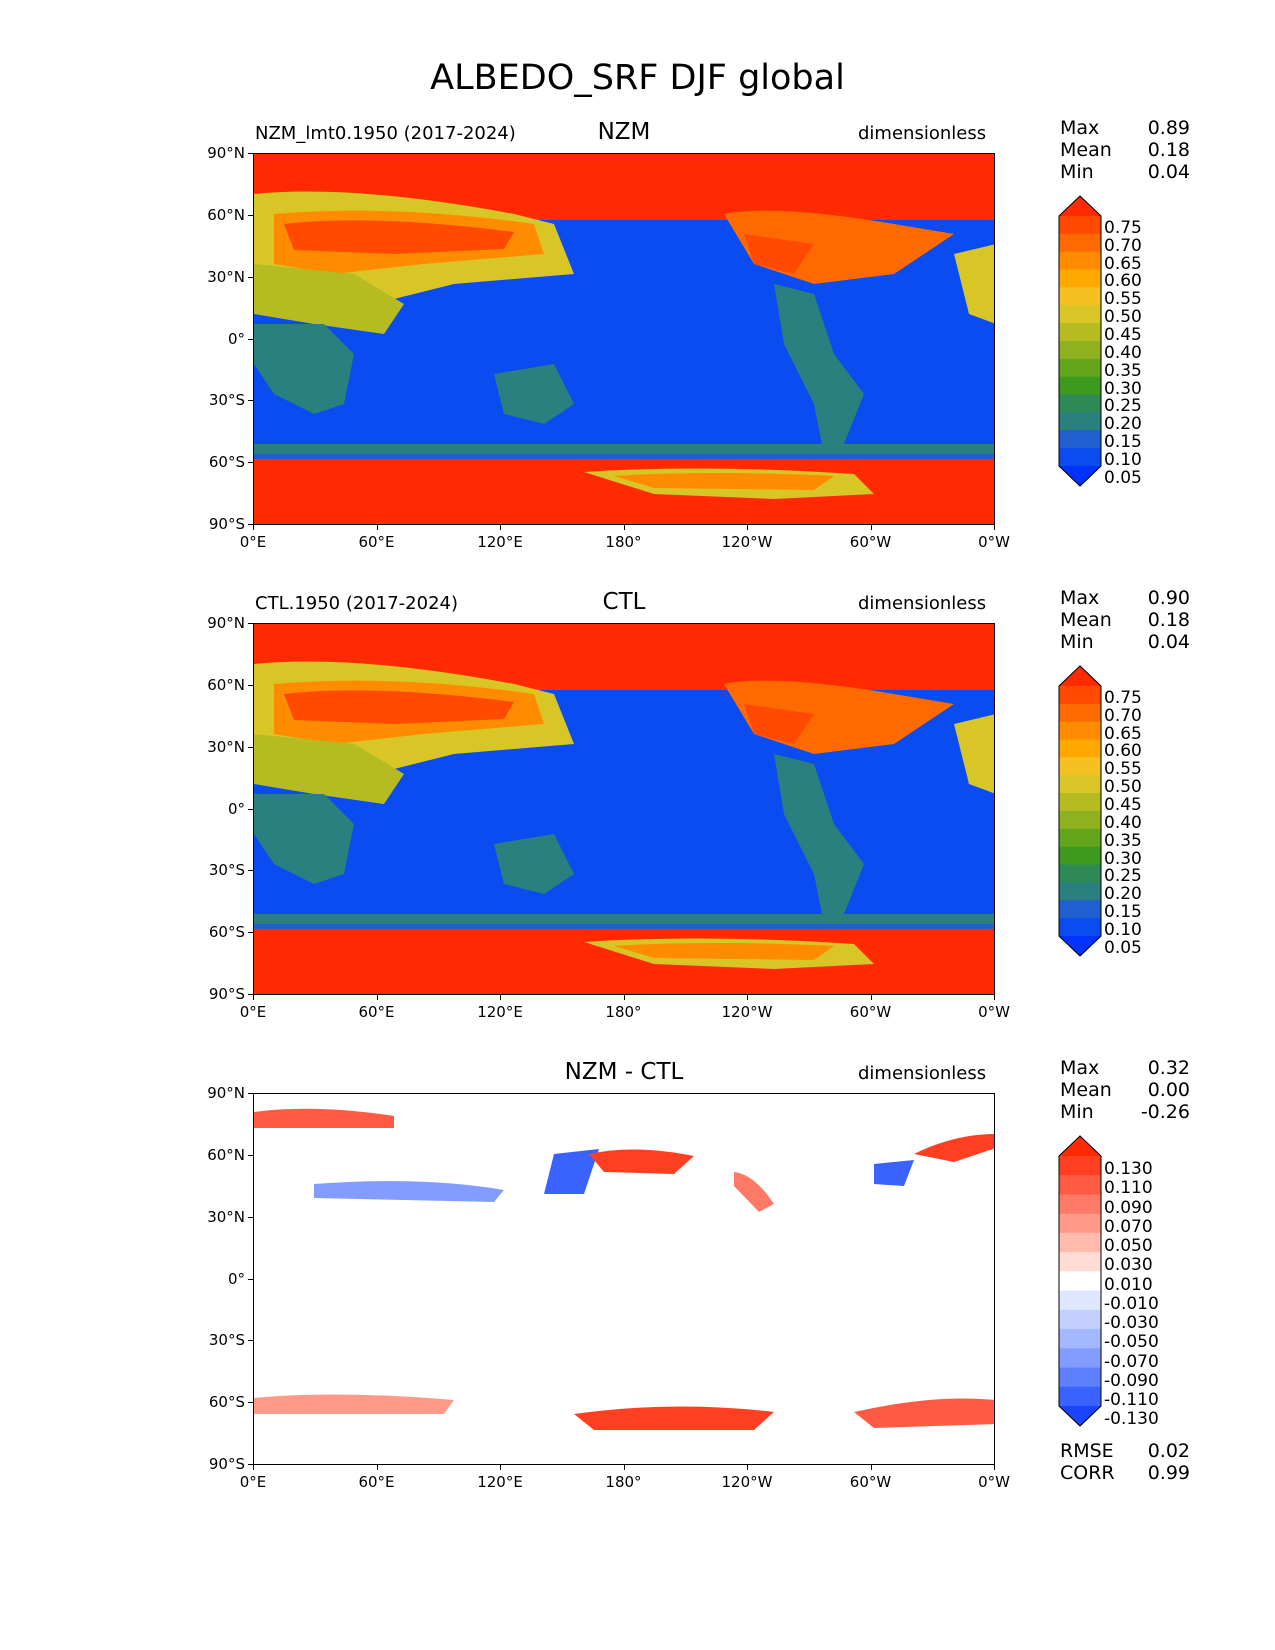 The image size is (1275, 1650). I want to click on colorbar-level-label: 0.130, so click(1128, 1169).